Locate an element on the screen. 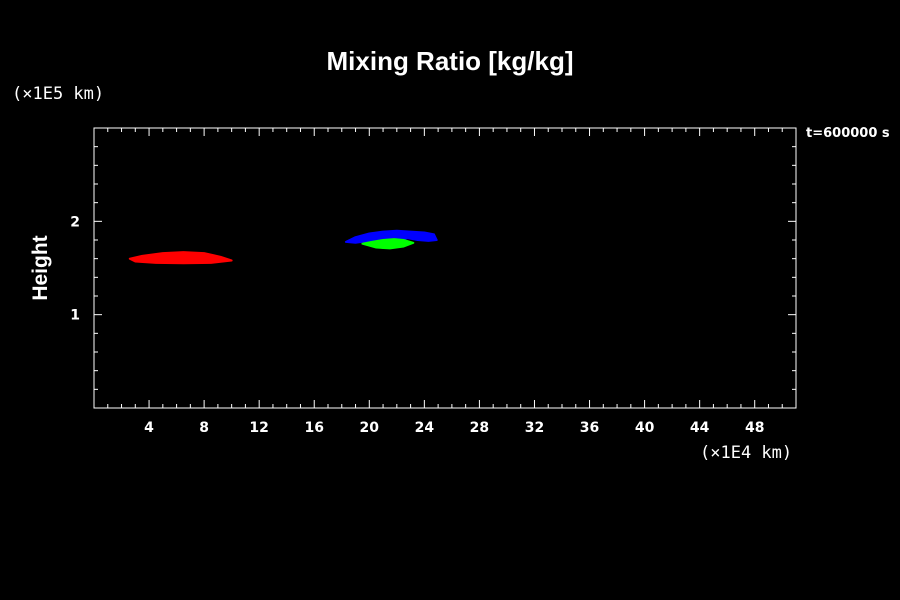 This screenshot has width=900, height=600. x-tick-label: 4 is located at coordinates (149, 428).